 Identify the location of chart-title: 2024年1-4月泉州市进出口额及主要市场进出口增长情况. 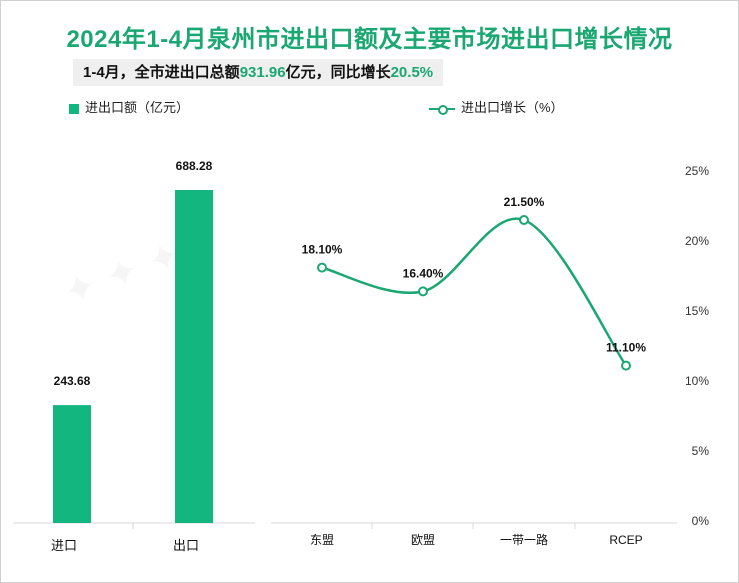
(369, 39).